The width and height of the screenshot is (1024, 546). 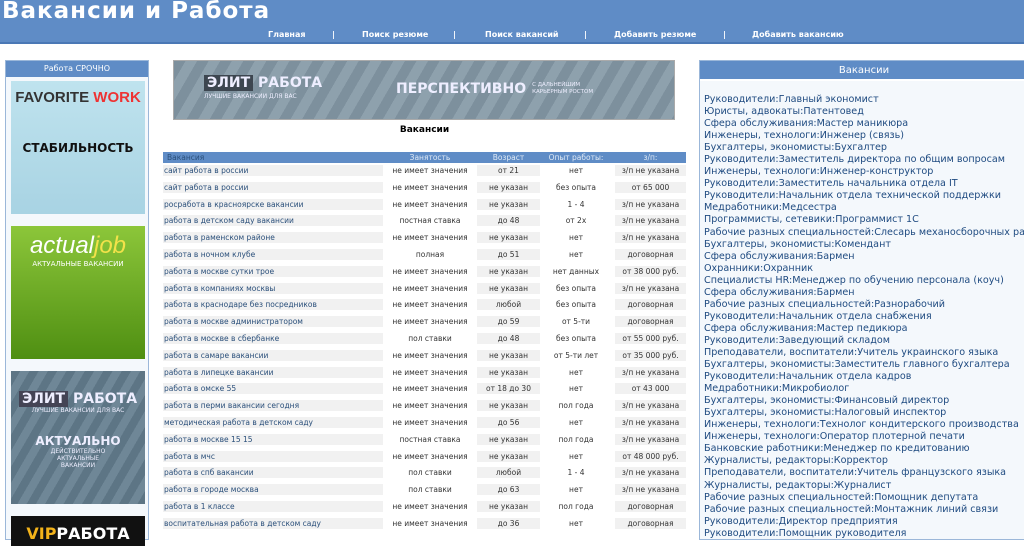 What do you see at coordinates (273, 338) in the screenshot?
I see `vacancy-link: работа в москве в сбербанке` at bounding box center [273, 338].